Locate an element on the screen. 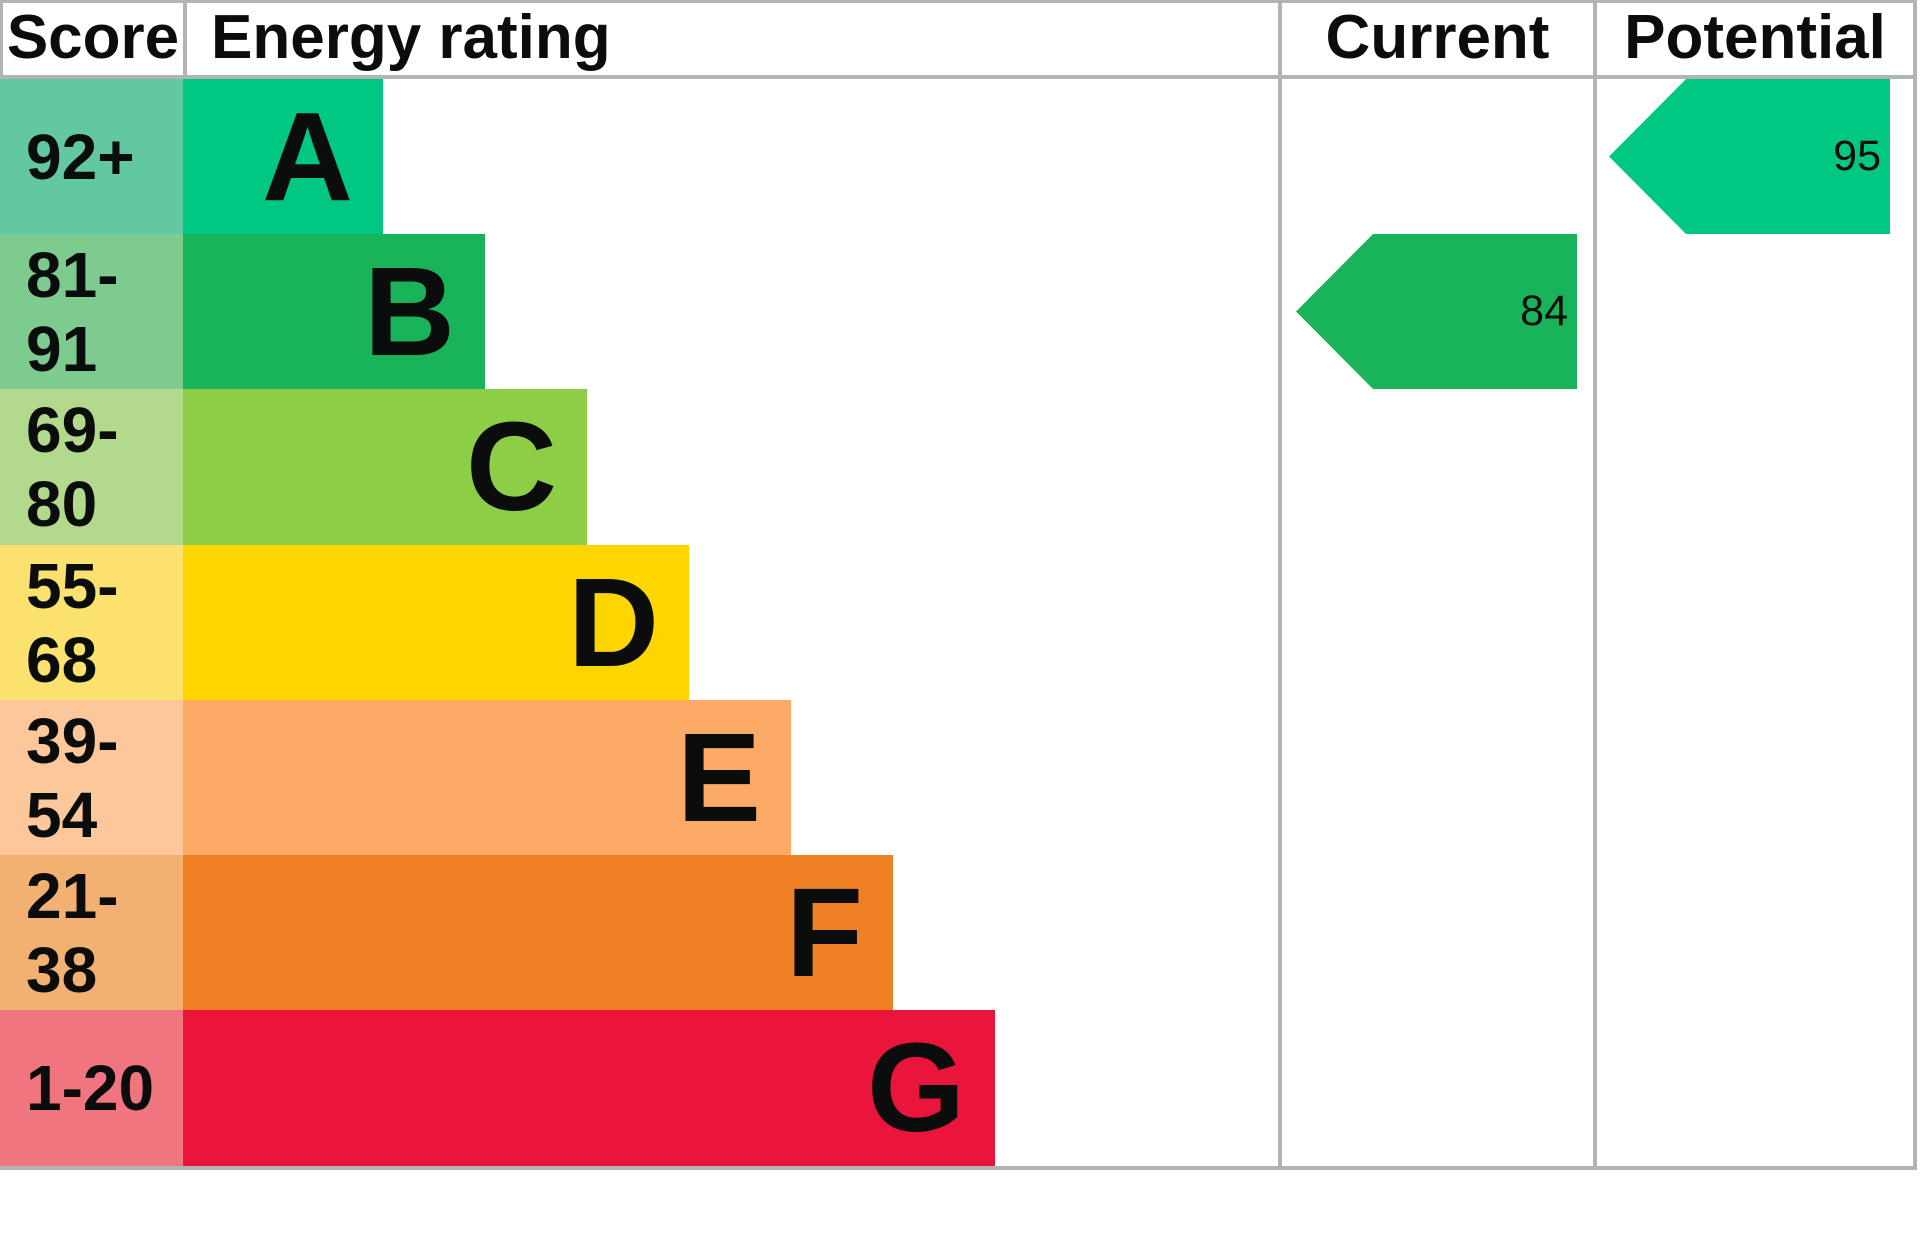  score-range-label: 1-20 is located at coordinates (90, 1088).